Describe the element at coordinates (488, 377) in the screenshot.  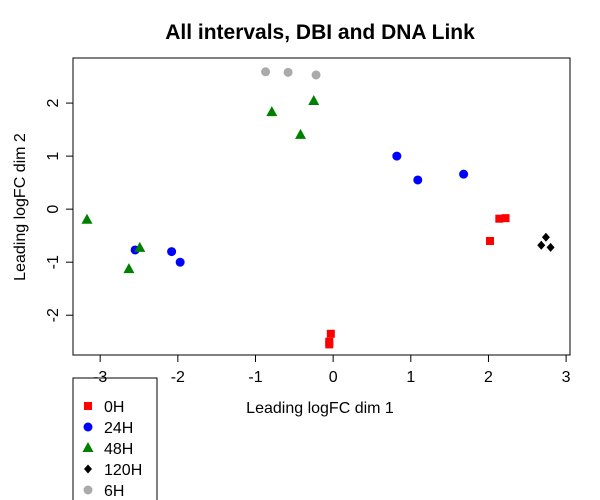
I see `x-tick-label: 2` at that location.